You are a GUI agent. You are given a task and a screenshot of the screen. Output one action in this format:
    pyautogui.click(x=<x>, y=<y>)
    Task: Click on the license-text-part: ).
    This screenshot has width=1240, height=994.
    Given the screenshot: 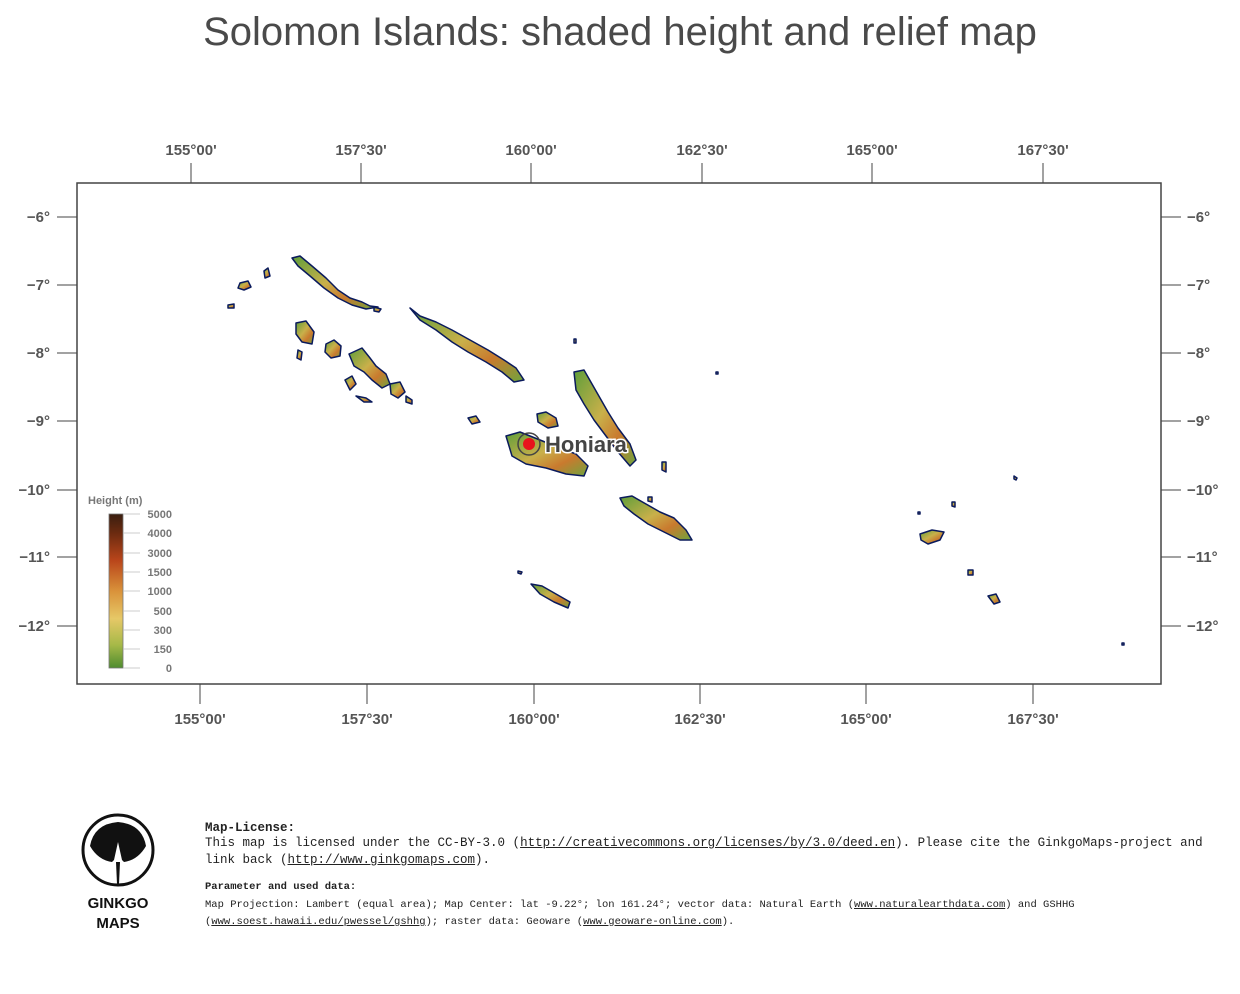 What is the action you would take?
    pyautogui.click(x=483, y=860)
    